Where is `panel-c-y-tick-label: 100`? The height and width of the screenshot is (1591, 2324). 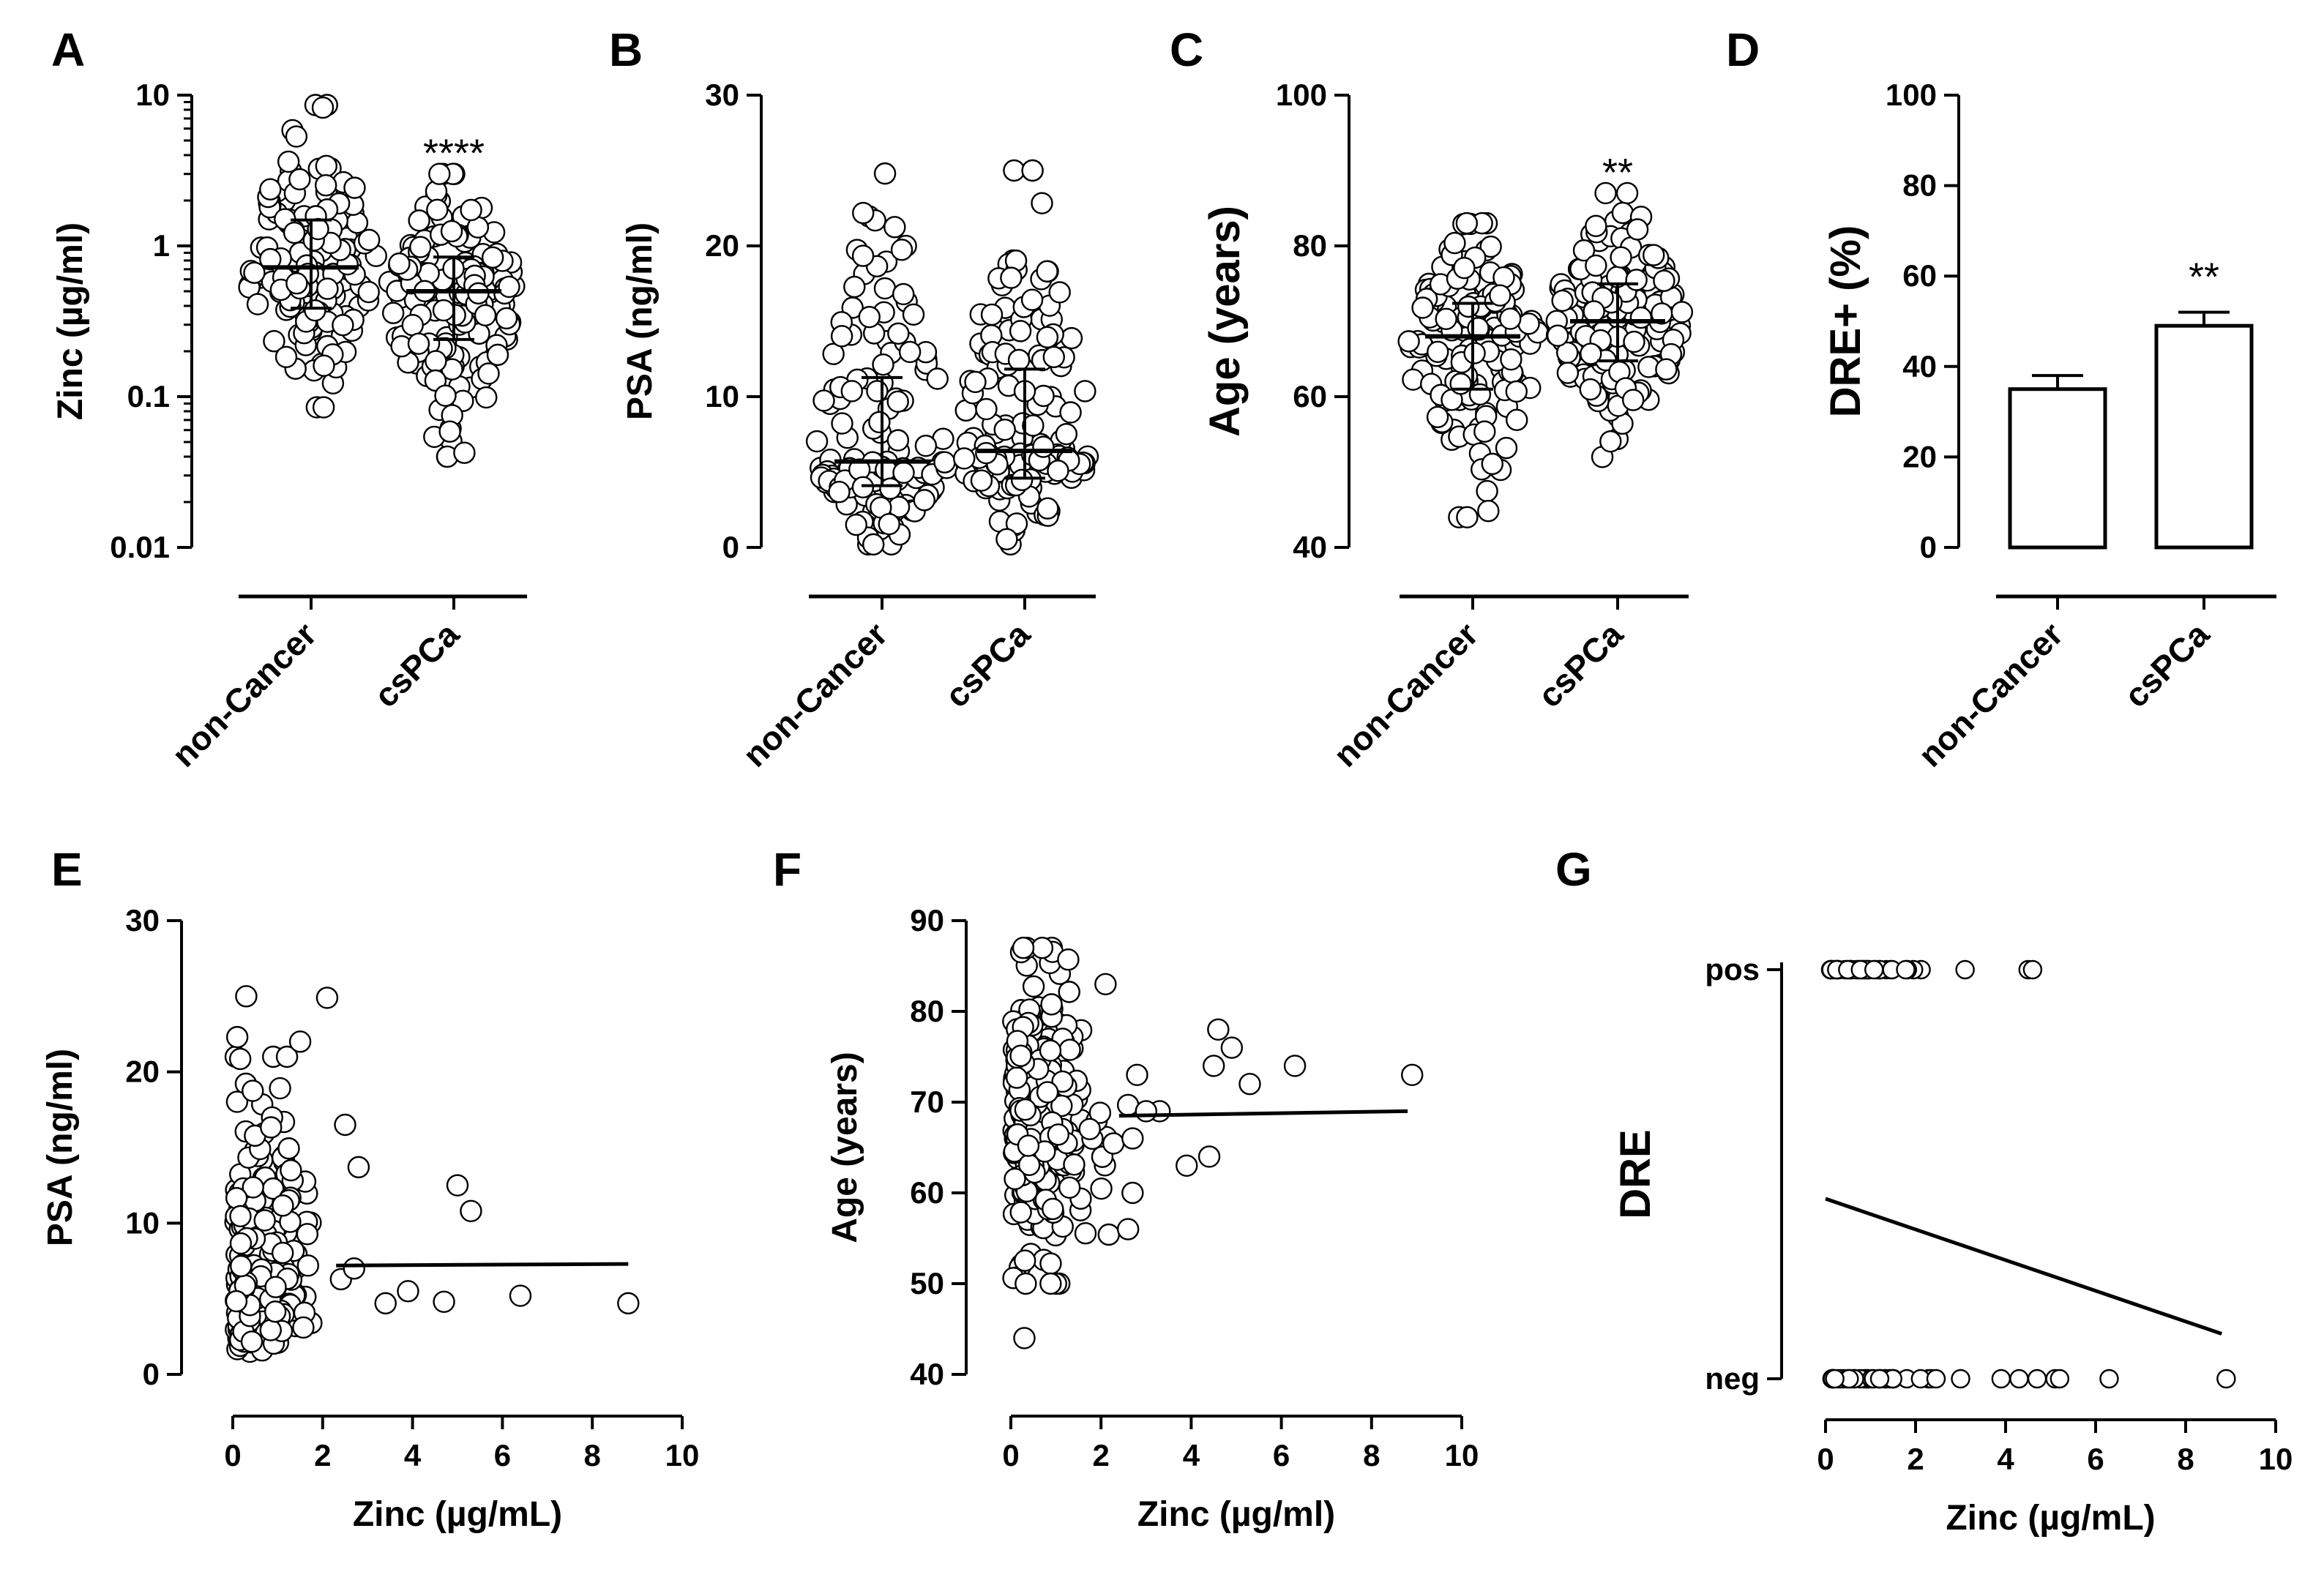 panel-c-y-tick-label: 100 is located at coordinates (1301, 95).